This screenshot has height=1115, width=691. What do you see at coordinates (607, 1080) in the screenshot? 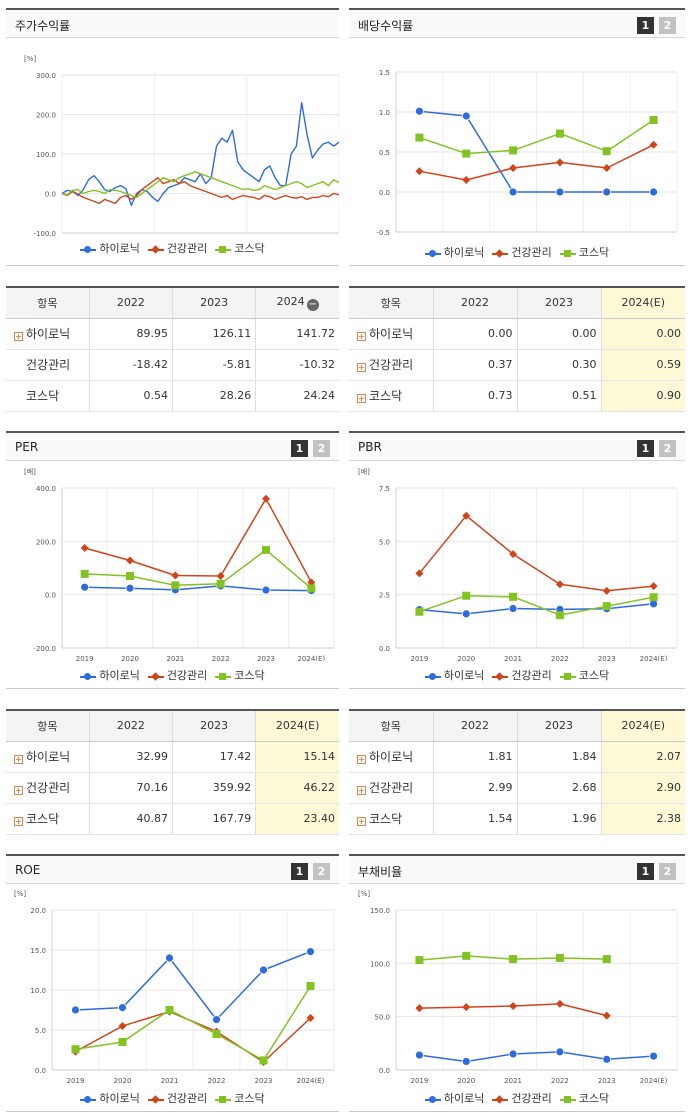
I see `debt-x-tick-label: 2023` at bounding box center [607, 1080].